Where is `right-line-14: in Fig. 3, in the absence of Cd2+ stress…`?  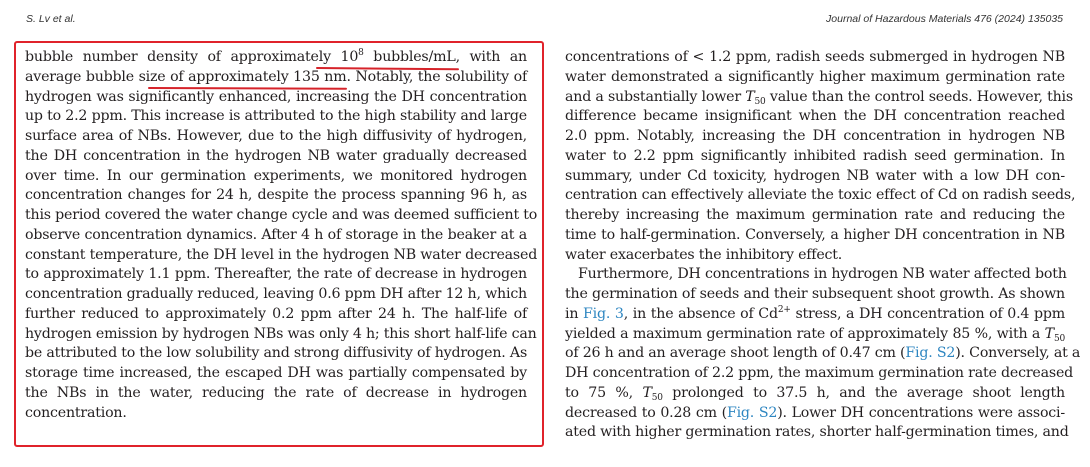
right-line-14: in Fig. 3, in the absence of Cd2+ stress… is located at coordinates (815, 313).